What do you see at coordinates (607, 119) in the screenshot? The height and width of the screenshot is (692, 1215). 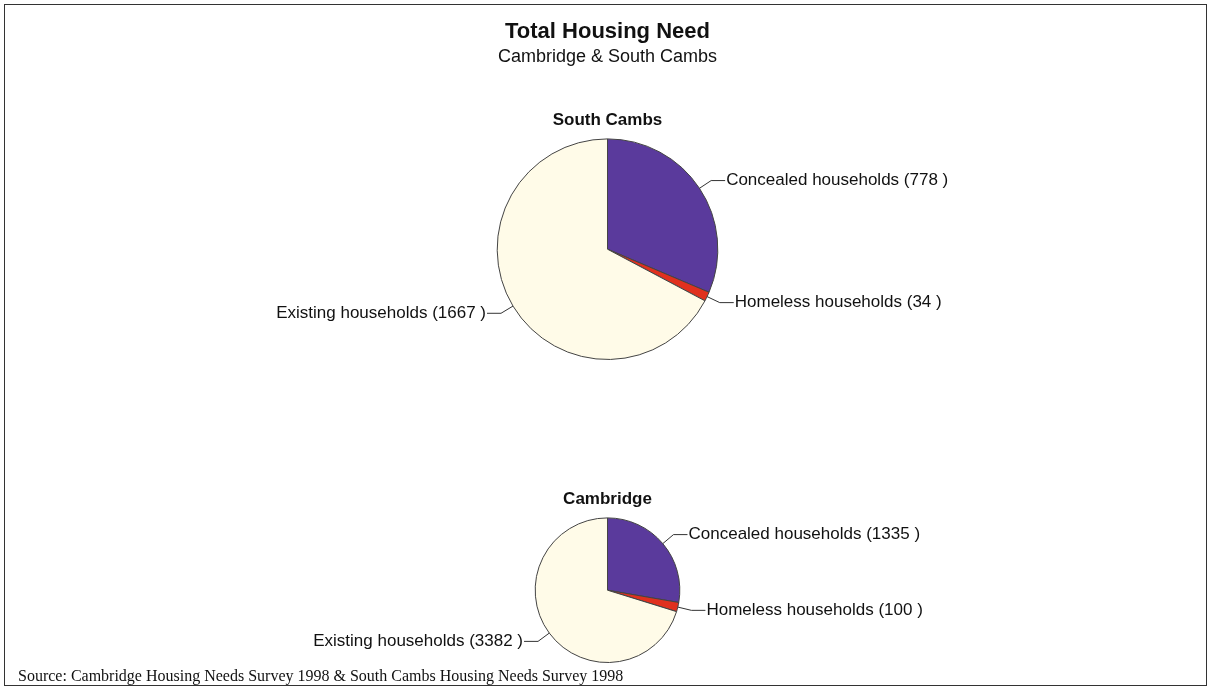 I see `chart-title: South Cambs` at bounding box center [607, 119].